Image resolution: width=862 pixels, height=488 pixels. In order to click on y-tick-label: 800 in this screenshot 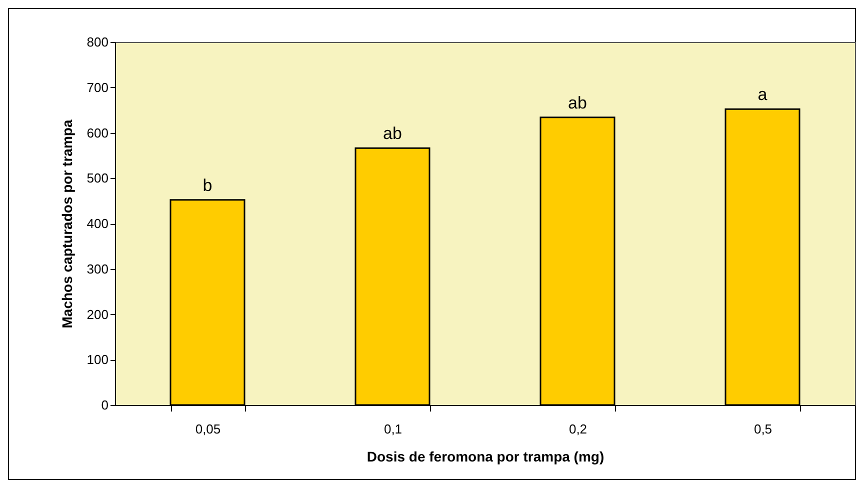, I will do `click(97, 42)`.